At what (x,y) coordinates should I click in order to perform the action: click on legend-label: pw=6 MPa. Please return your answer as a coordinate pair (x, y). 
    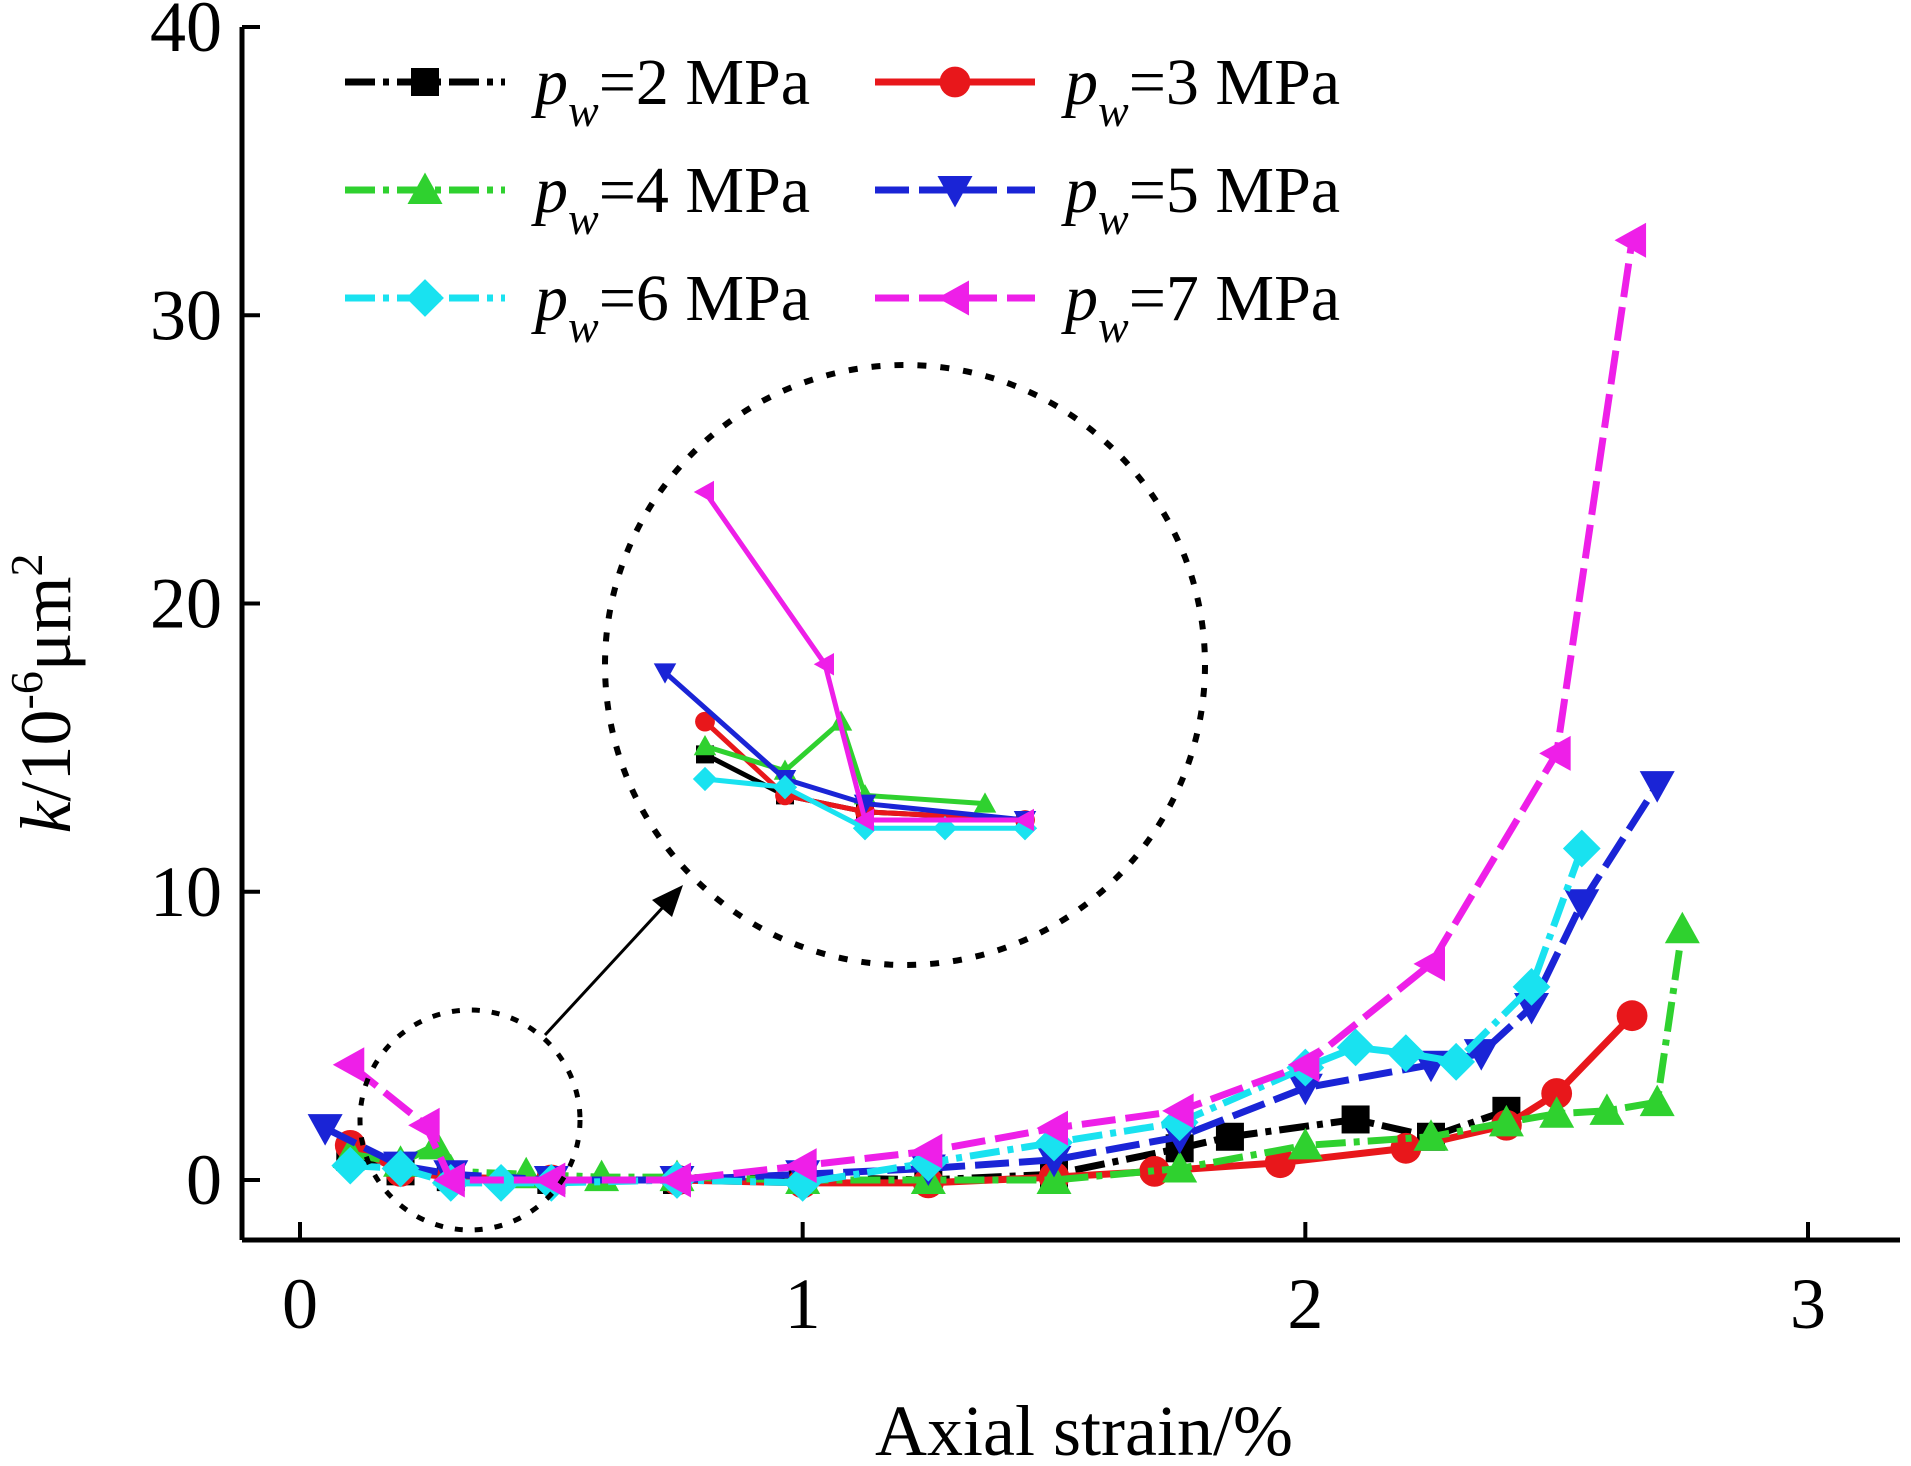
    Looking at the image, I should click on (670, 307).